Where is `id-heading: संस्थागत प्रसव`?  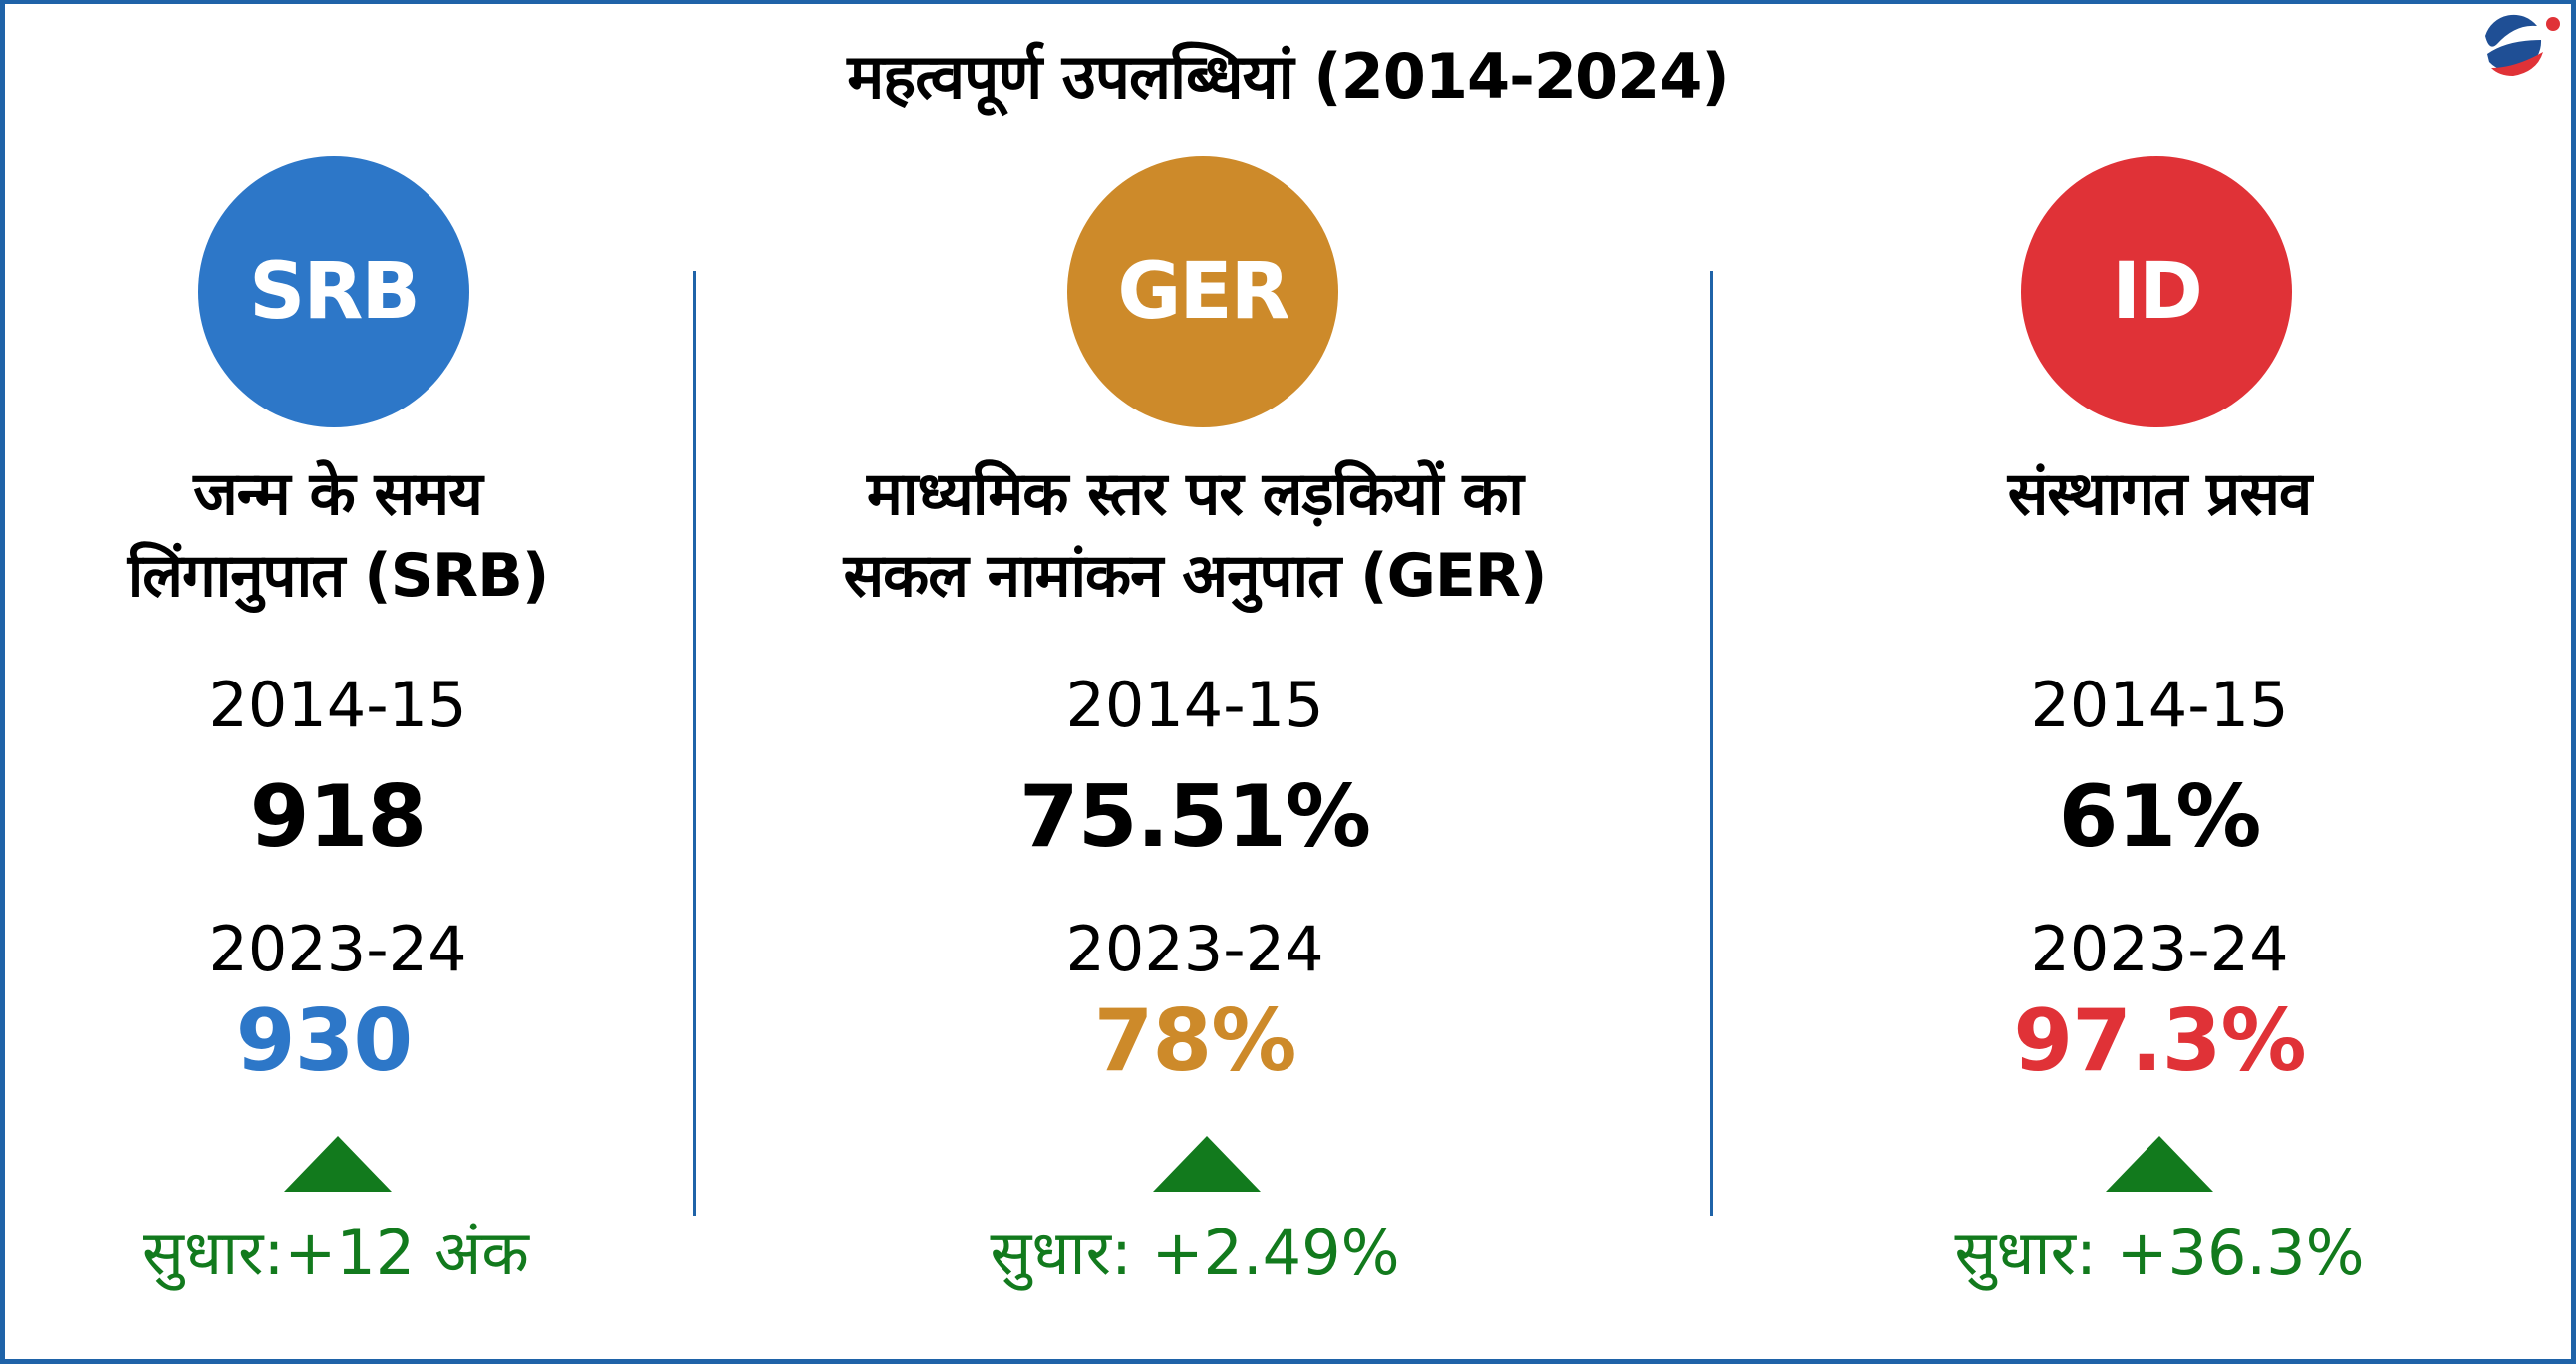
id-heading: संस्थागत प्रसव is located at coordinates (2153, 494).